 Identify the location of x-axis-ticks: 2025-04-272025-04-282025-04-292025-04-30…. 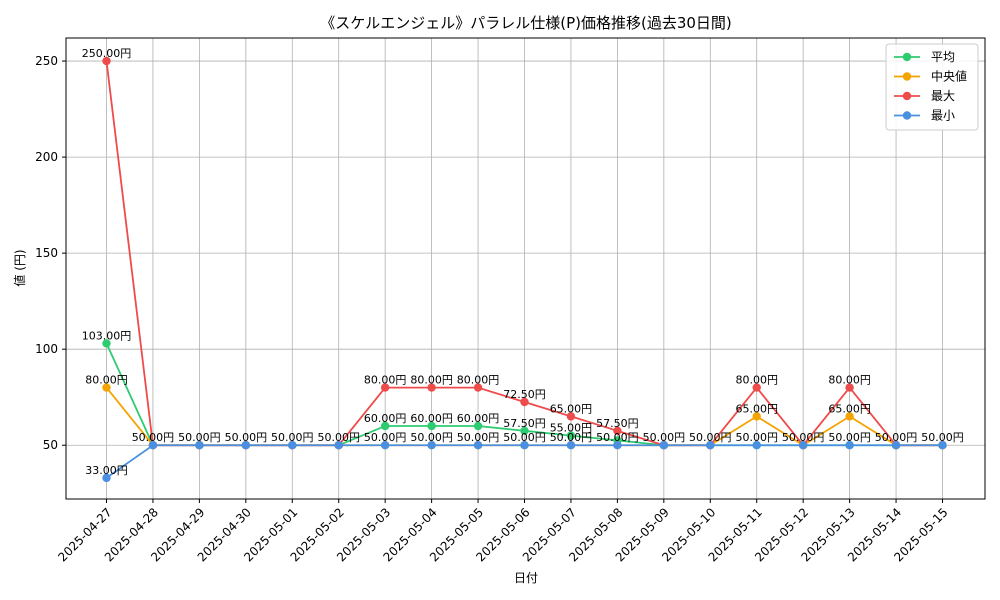
(503, 531).